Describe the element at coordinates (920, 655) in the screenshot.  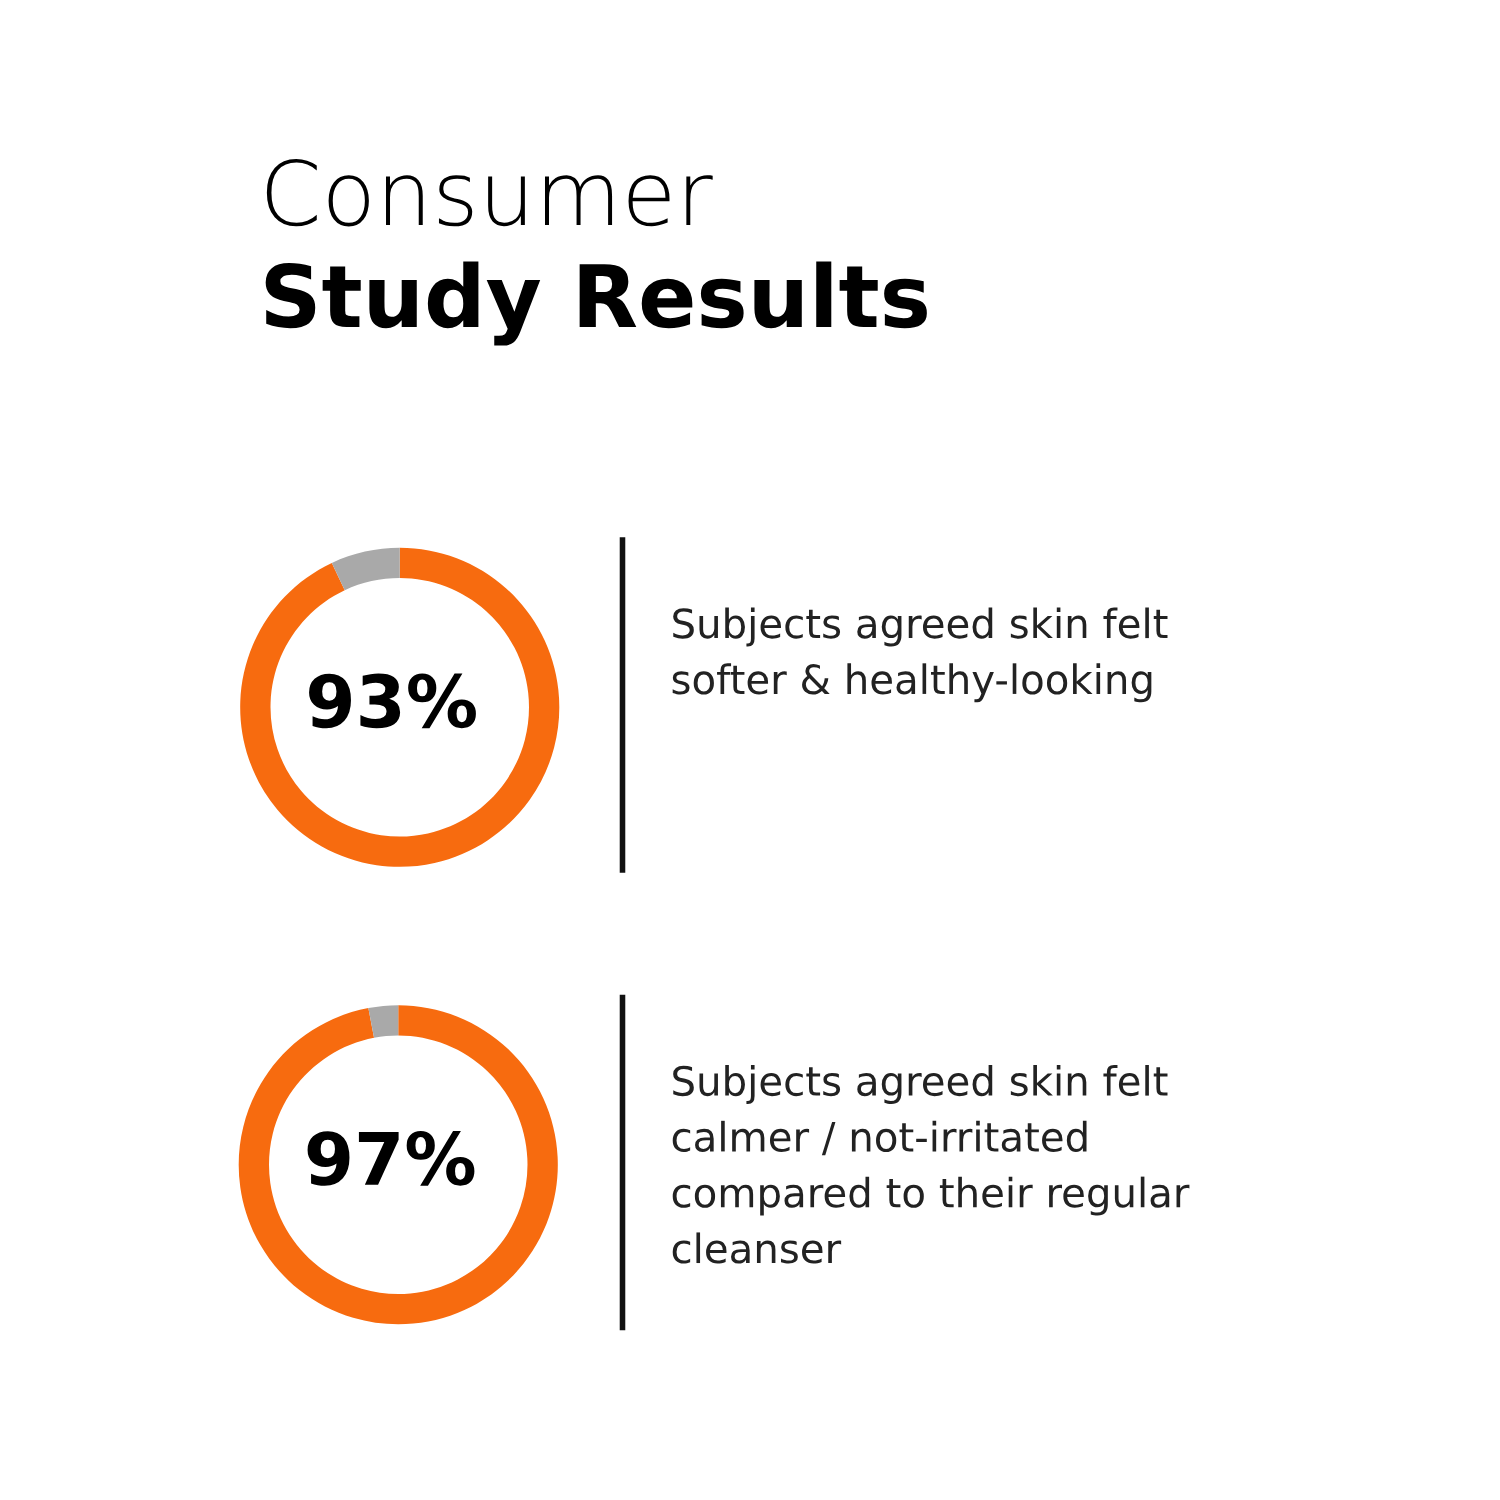
I see `text: Subjects agreed skin felt softer & healthy-looking` at that location.